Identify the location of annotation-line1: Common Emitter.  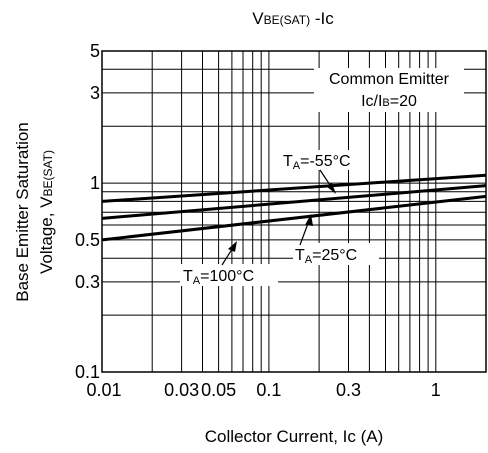
(389, 79).